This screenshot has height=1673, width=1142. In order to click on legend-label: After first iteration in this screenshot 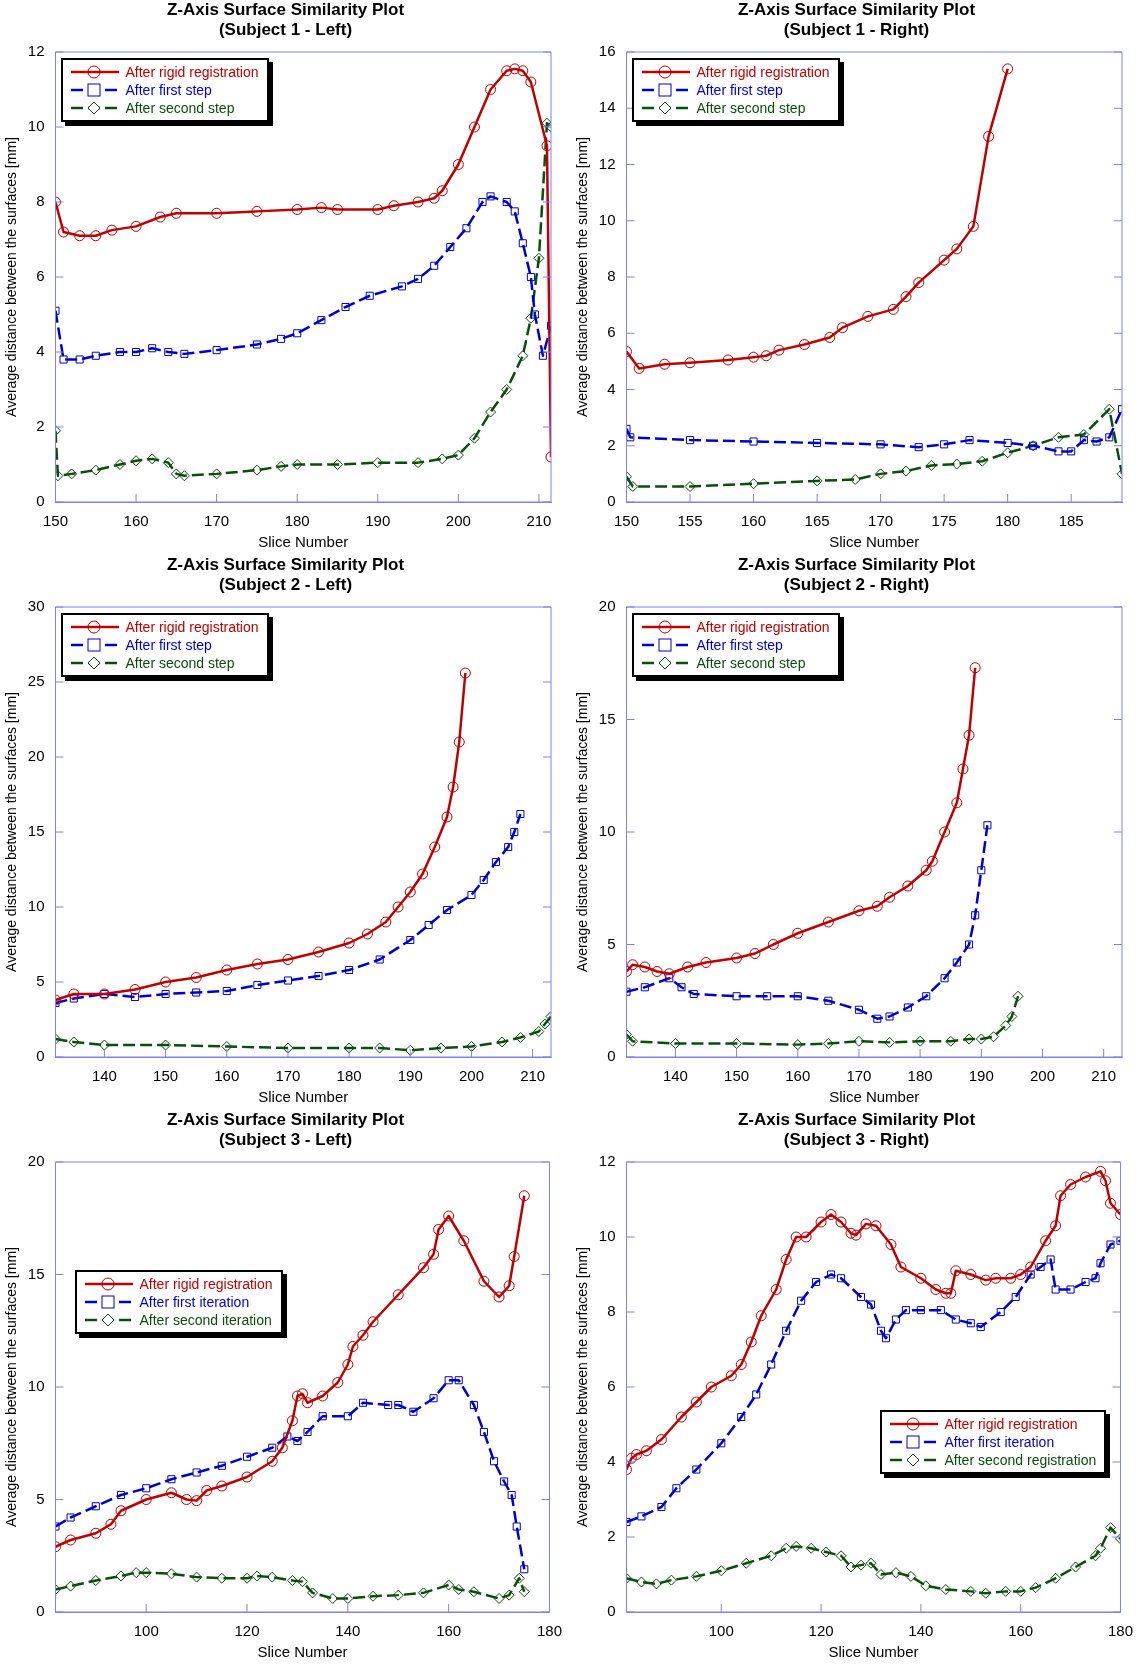, I will do `click(194, 1302)`.